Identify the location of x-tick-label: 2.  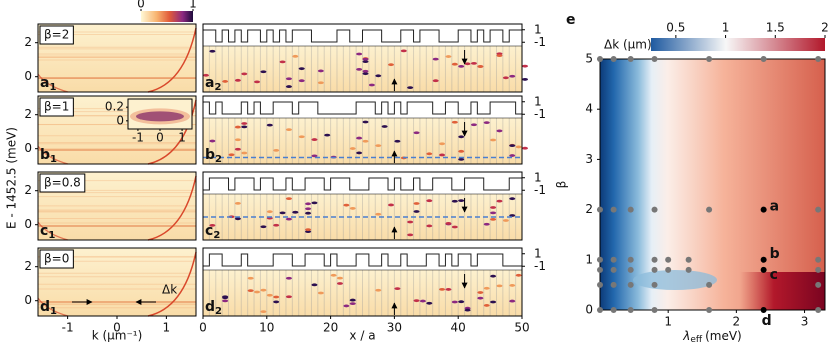
(737, 322).